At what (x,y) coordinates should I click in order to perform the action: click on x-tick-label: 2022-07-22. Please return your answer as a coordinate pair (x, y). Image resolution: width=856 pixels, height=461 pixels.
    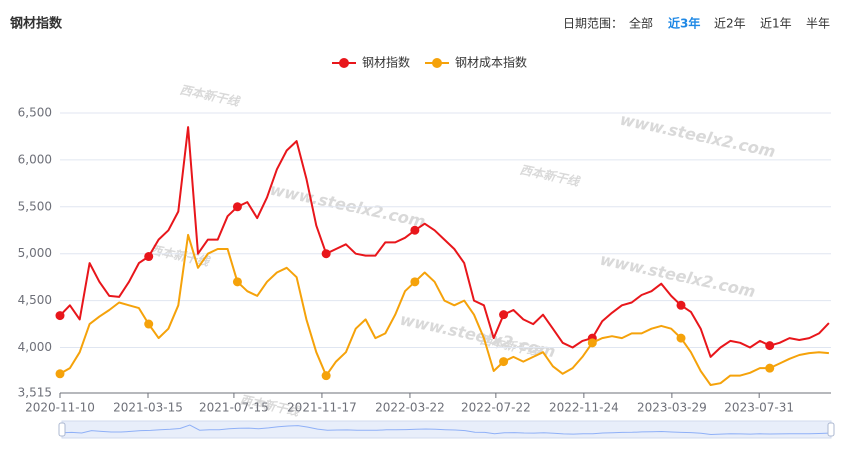
    Looking at the image, I should click on (496, 408).